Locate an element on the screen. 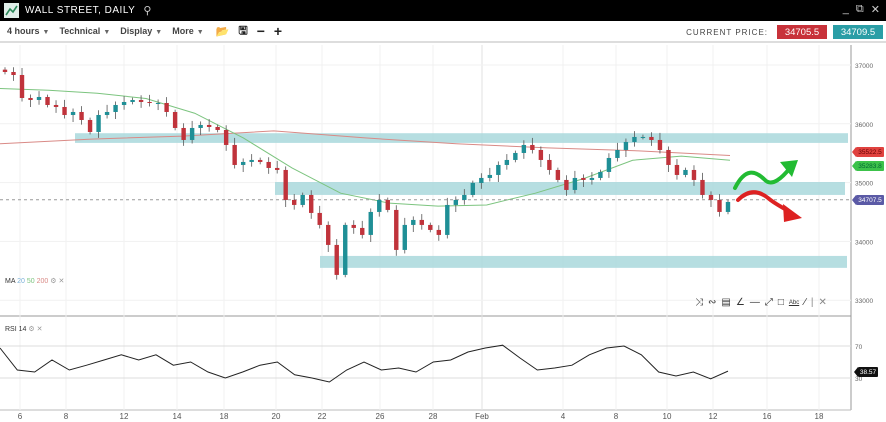  display-dropdown: Display ▼ is located at coordinates (141, 31).